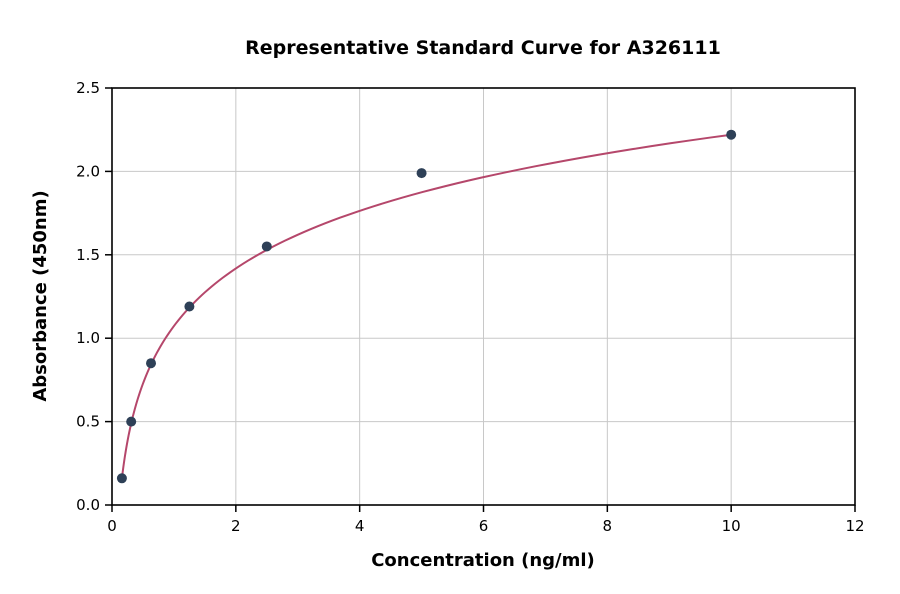  I want to click on y-tick-label: 0.5, so click(88, 422).